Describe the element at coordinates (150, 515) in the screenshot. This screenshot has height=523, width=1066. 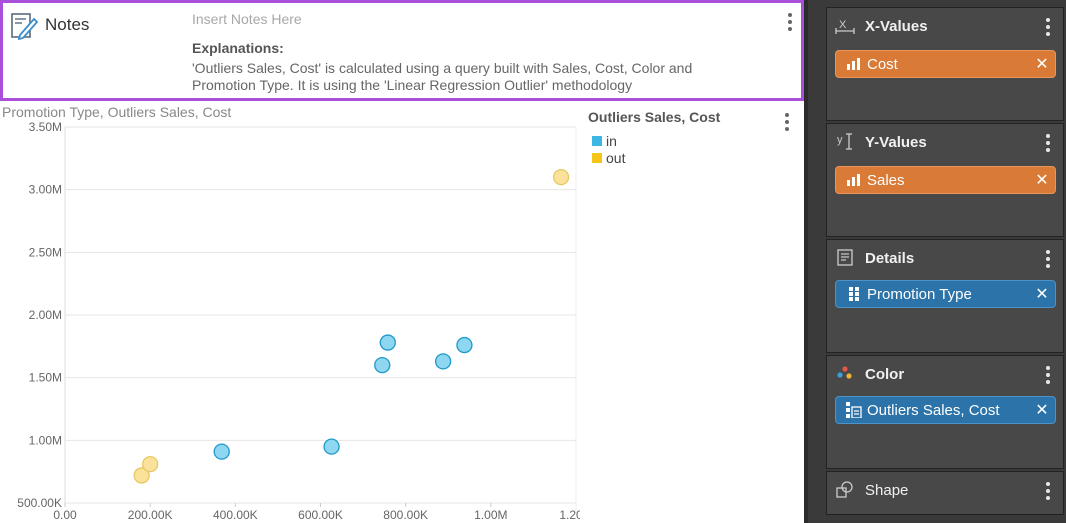
I see `x-tick-label: 200.00K` at that location.